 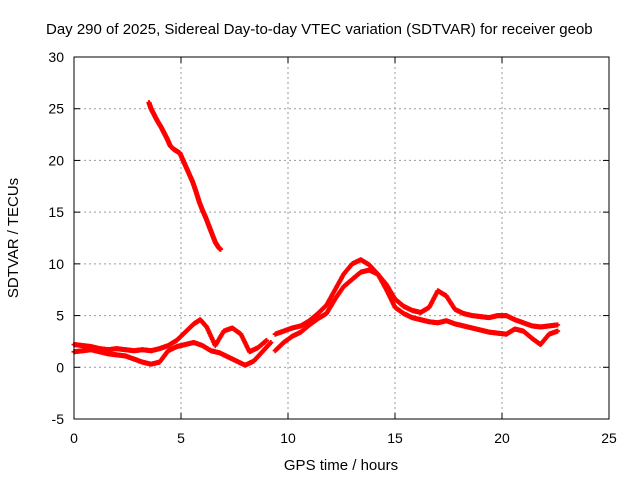 What do you see at coordinates (60, 316) in the screenshot?
I see `y-tick-label: 5` at bounding box center [60, 316].